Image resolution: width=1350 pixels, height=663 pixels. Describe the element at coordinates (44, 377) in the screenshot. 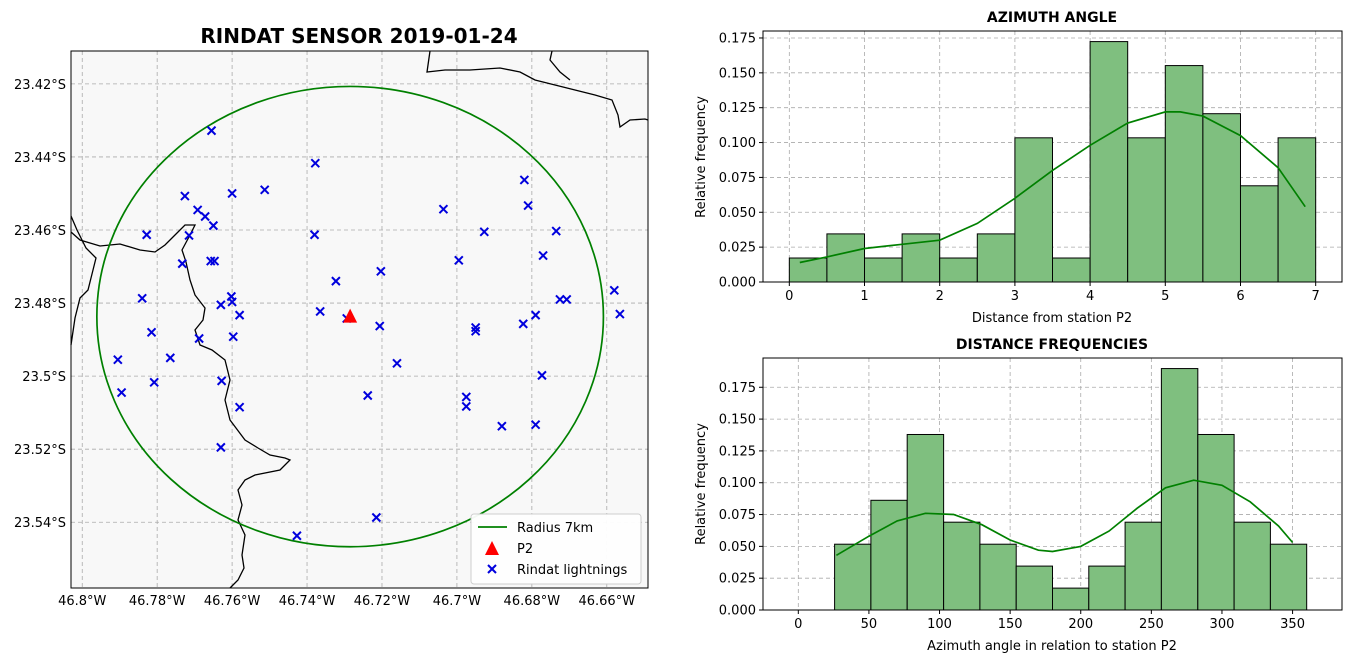

I see `map-y-tick-label: 23.5°S` at that location.